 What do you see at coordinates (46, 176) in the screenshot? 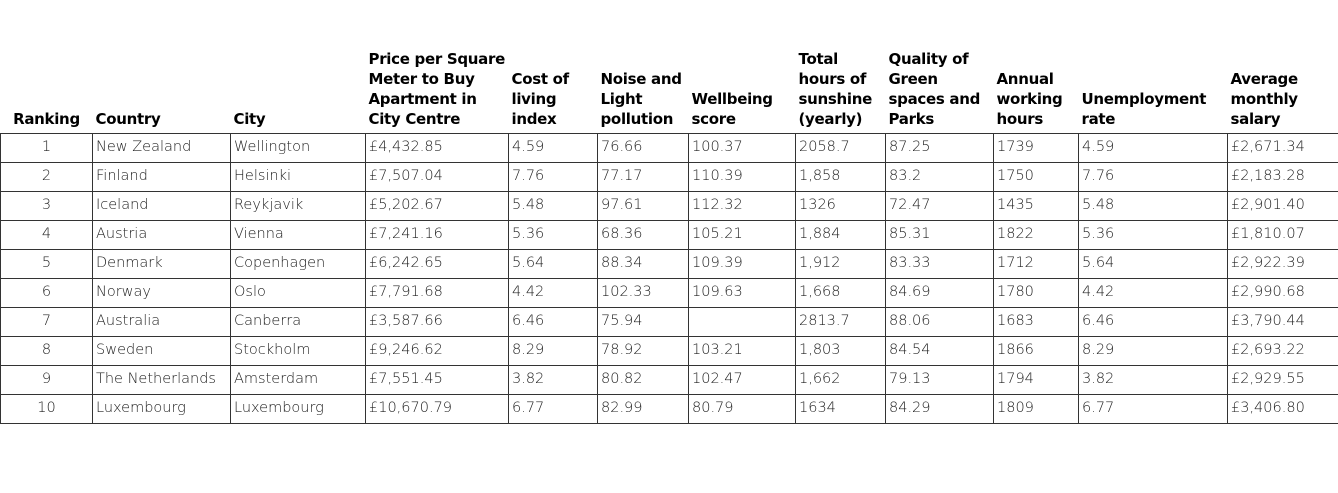
I see `table-cell: 2` at bounding box center [46, 176].